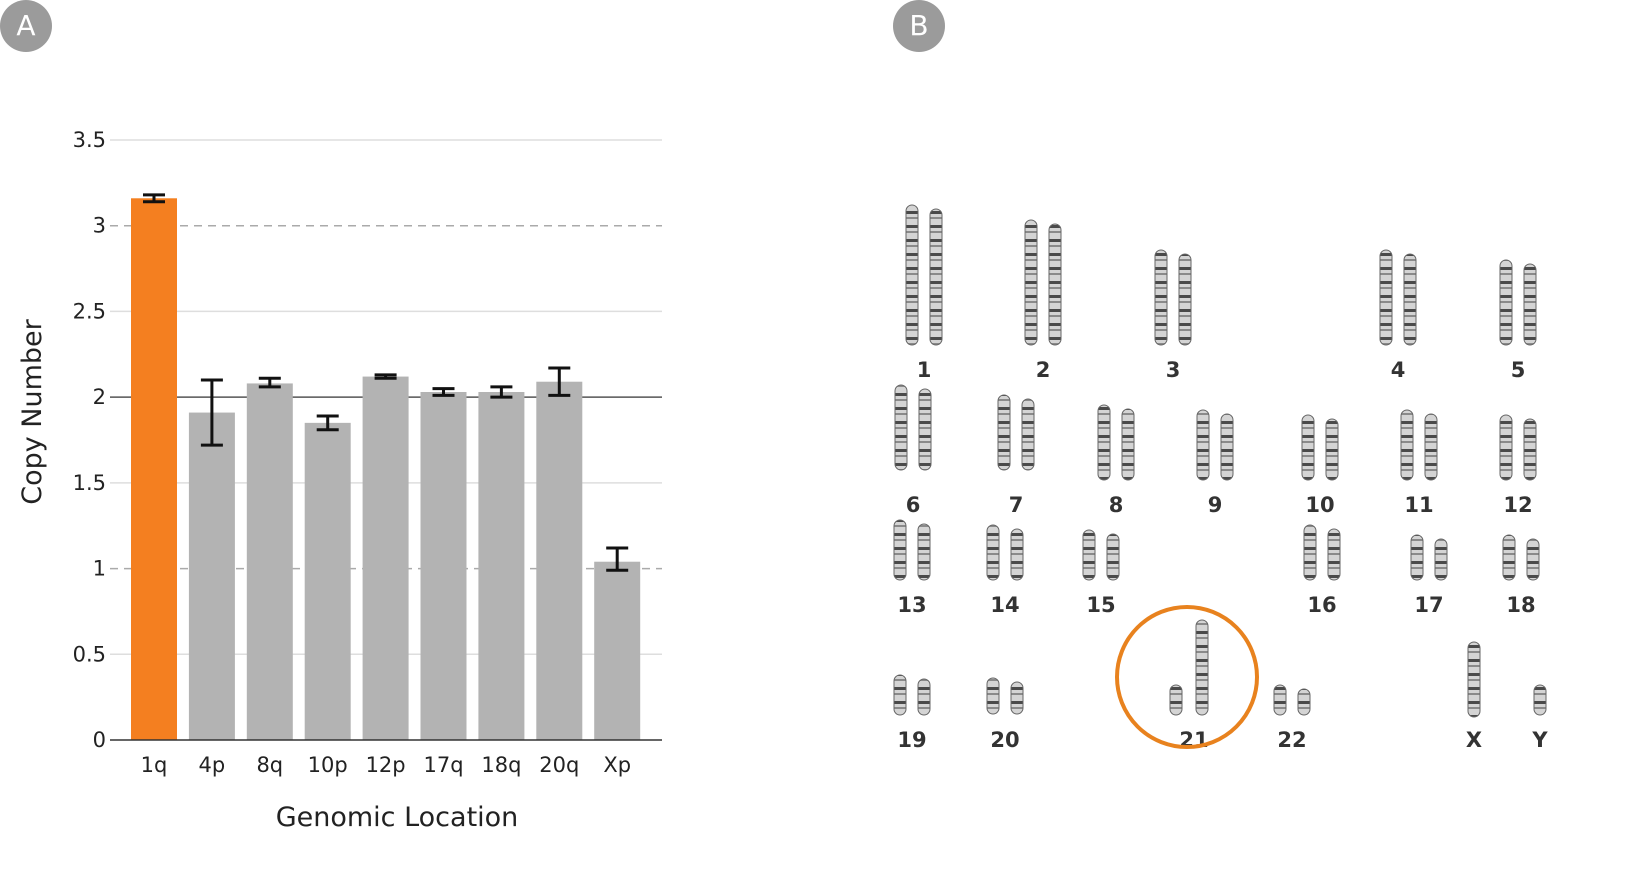 This screenshot has width=1639, height=878. I want to click on chromosome-label: 3, so click(1173, 370).